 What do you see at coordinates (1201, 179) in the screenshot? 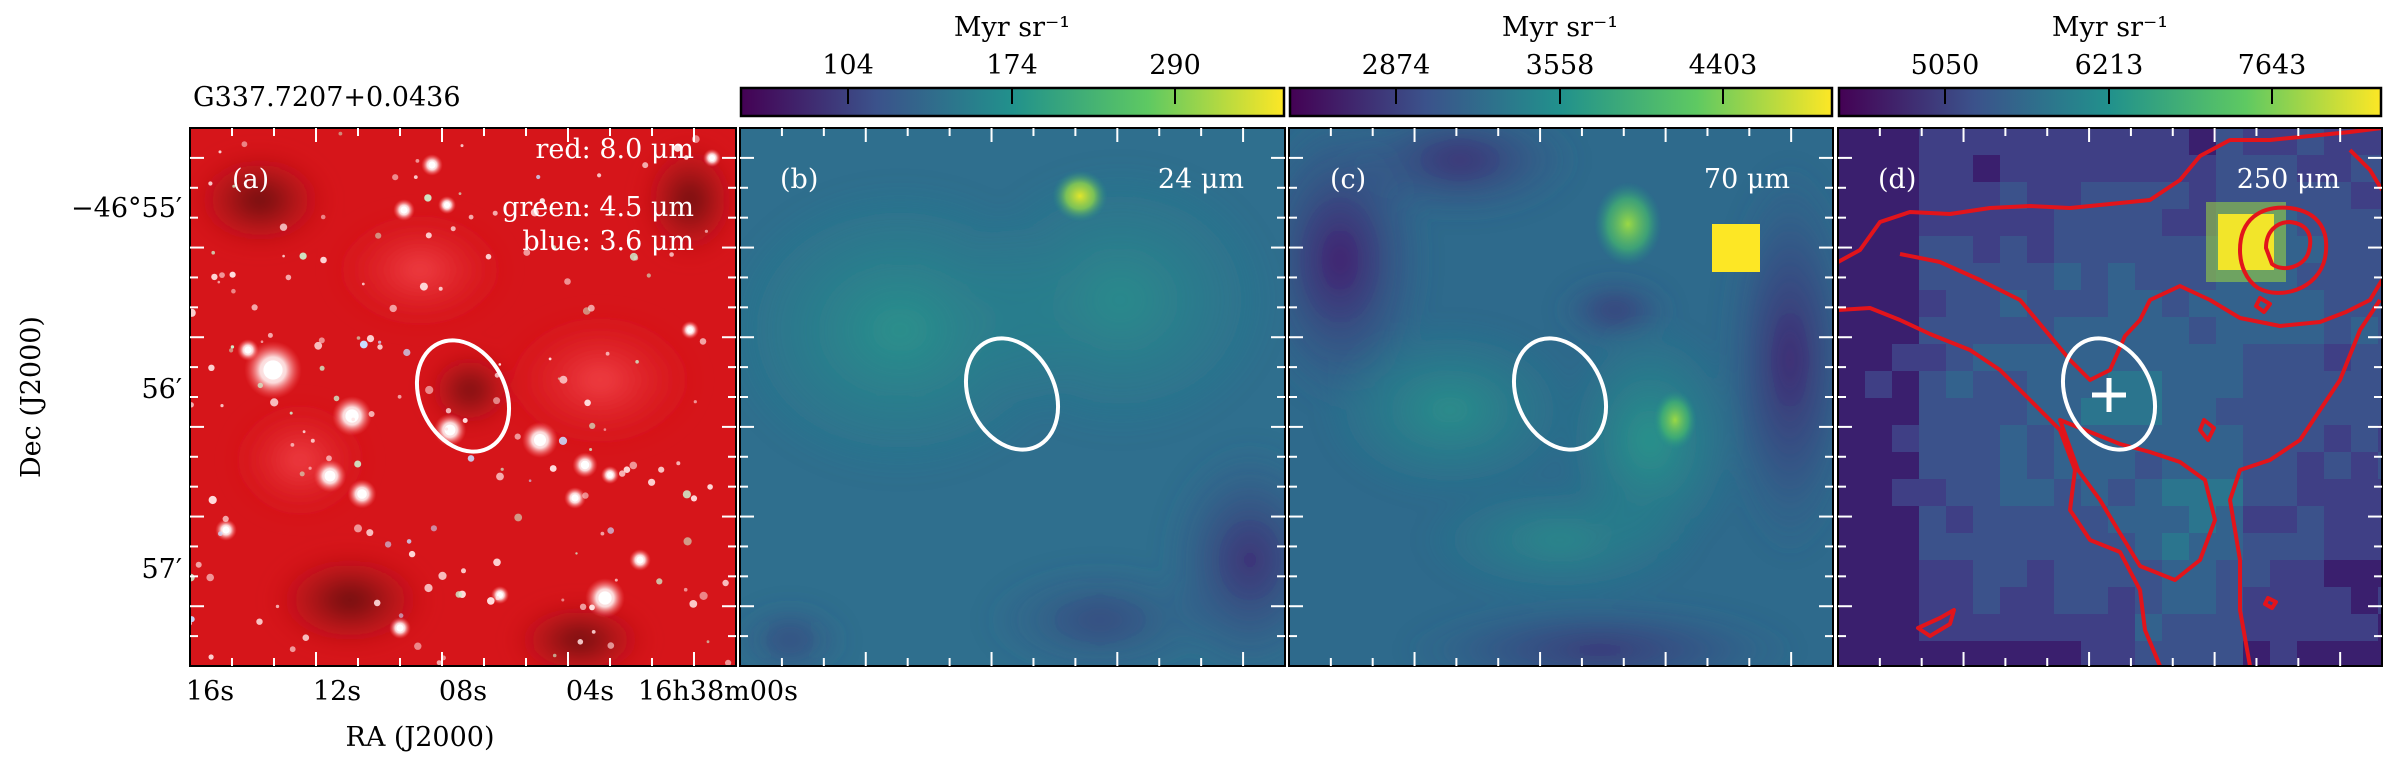
I see `panel-b-wavelength: 24 μm` at bounding box center [1201, 179].